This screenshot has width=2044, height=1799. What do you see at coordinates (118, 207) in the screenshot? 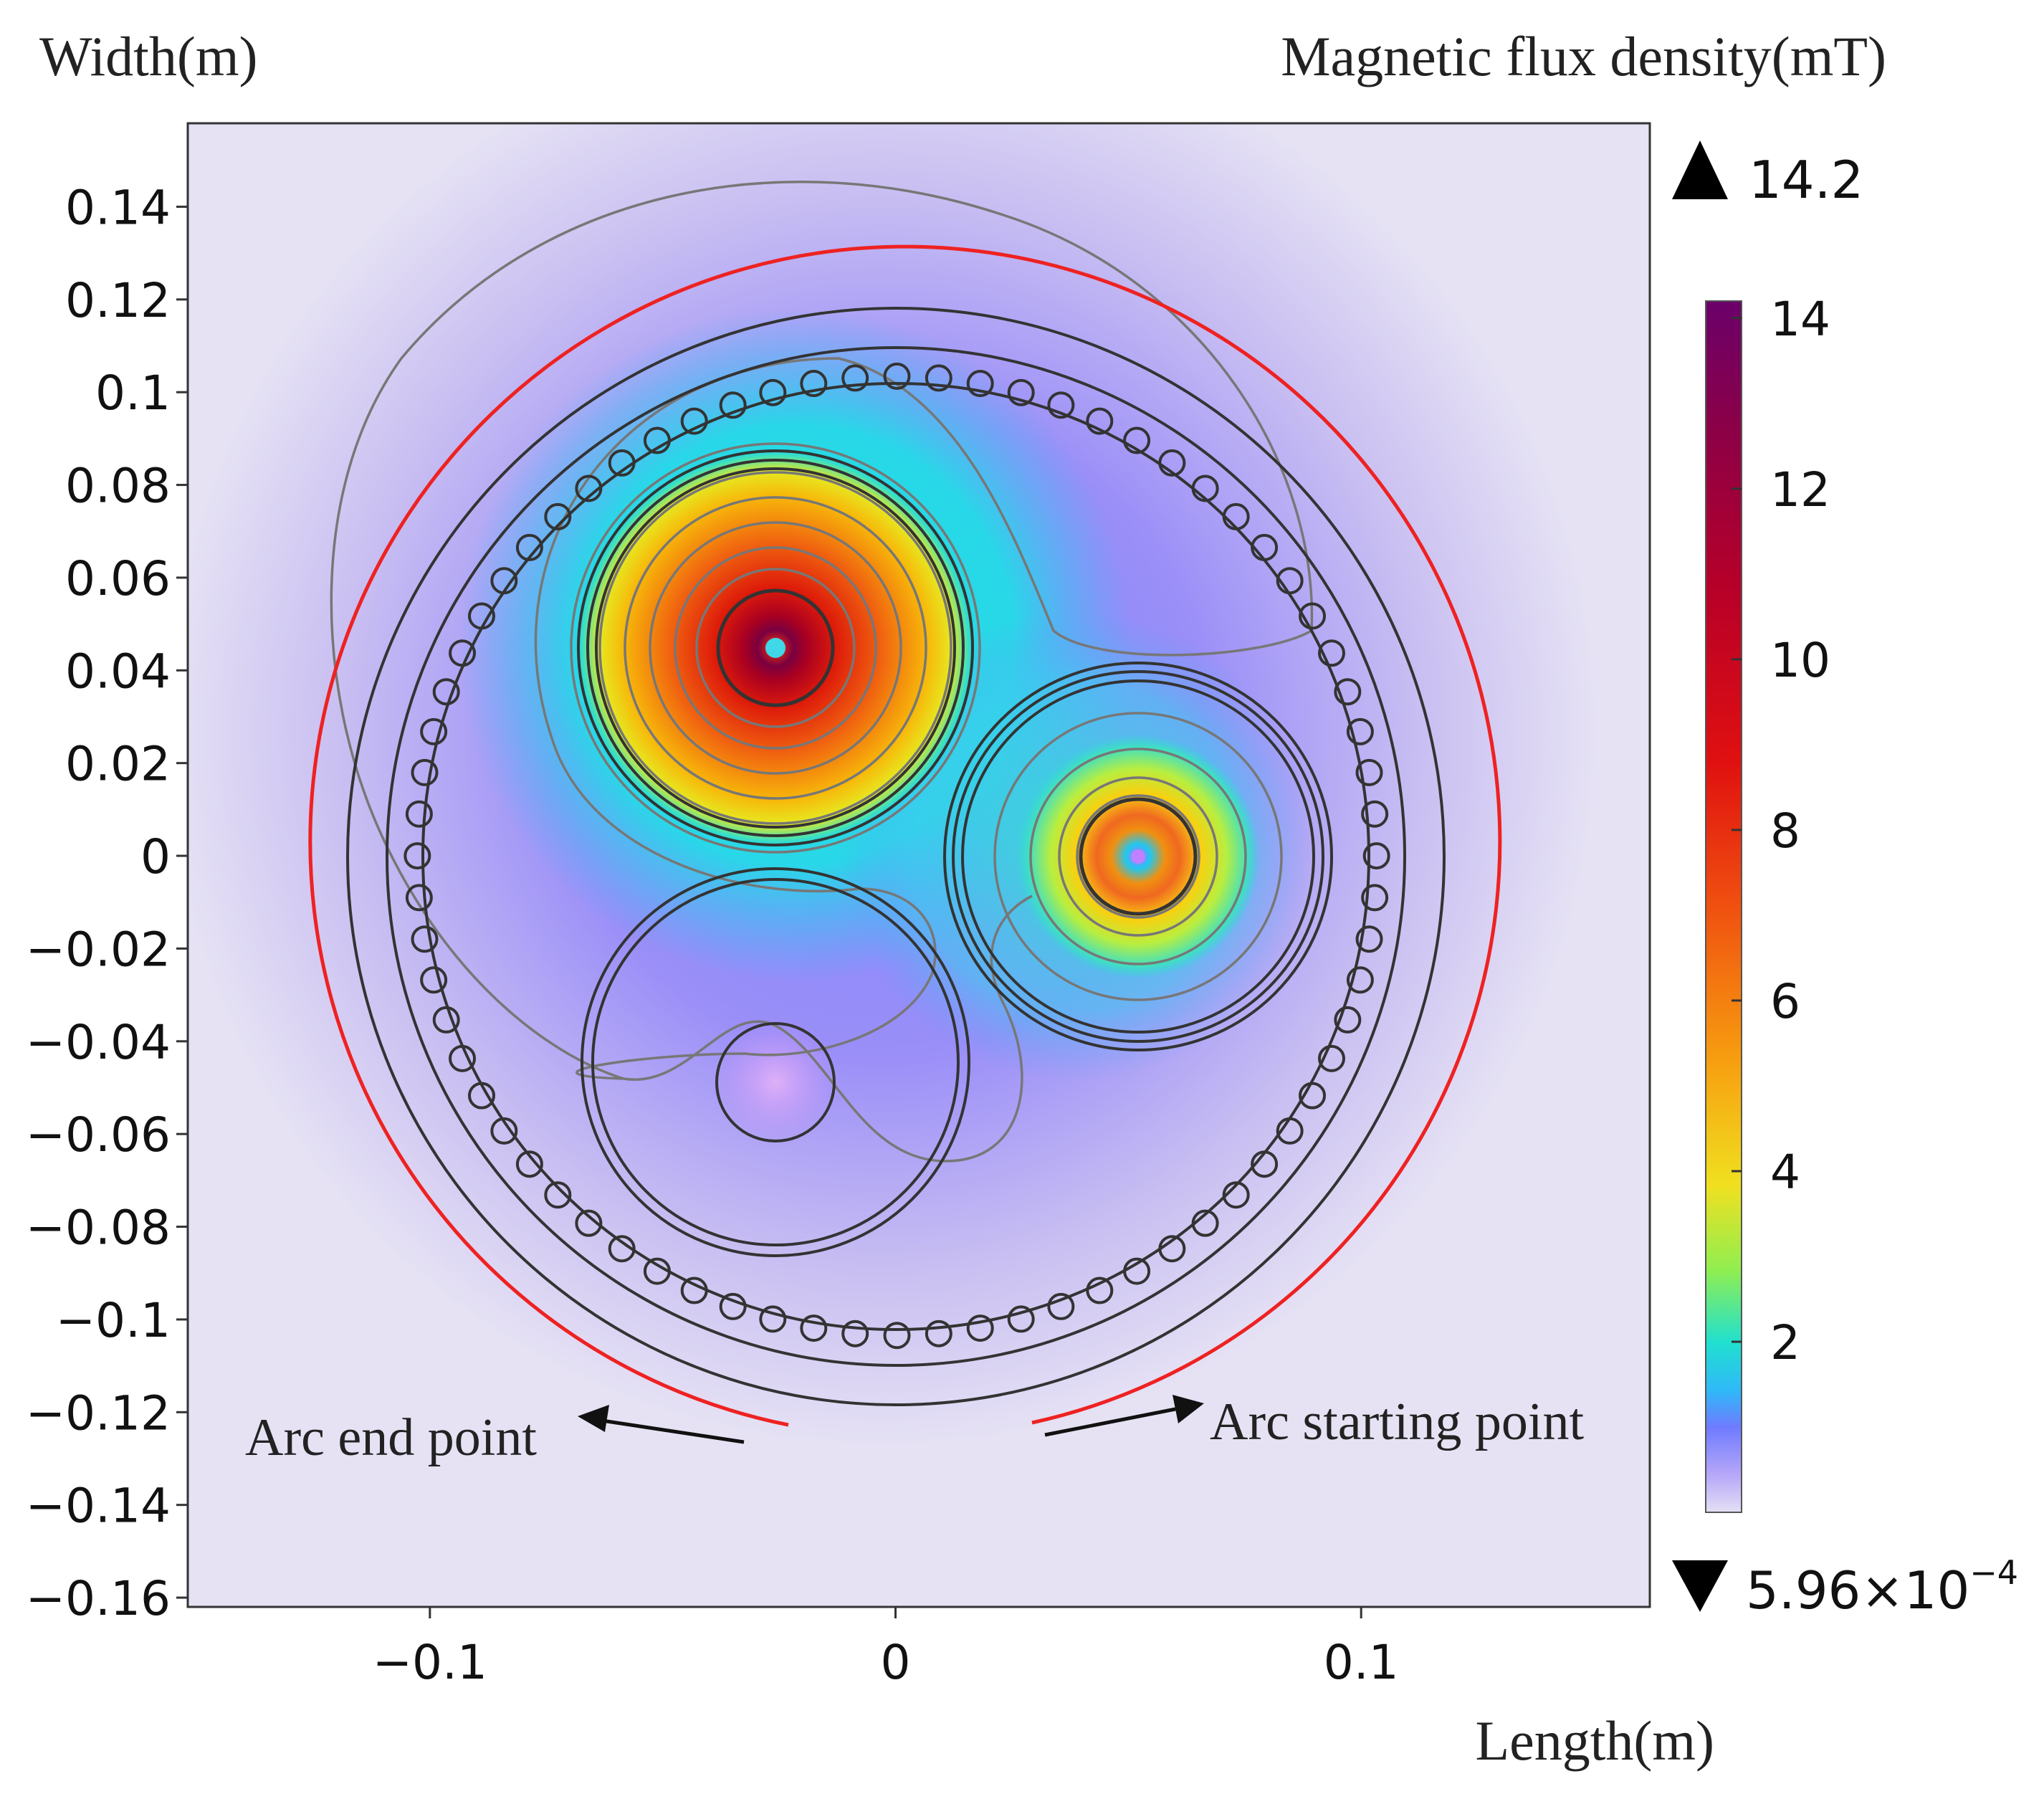
I see `y-tick-label: 0.14` at bounding box center [118, 207].